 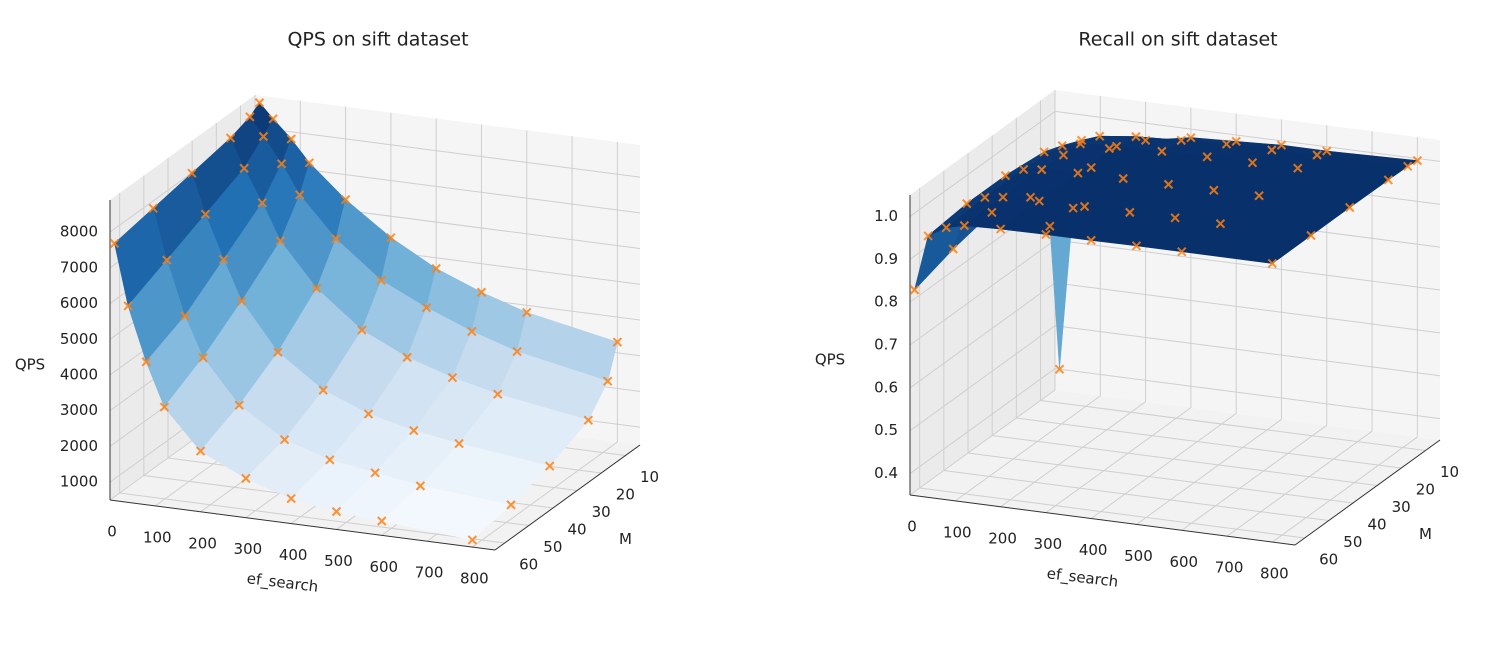 What do you see at coordinates (383, 567) in the screenshot?
I see `x-tick-label: 600` at bounding box center [383, 567].